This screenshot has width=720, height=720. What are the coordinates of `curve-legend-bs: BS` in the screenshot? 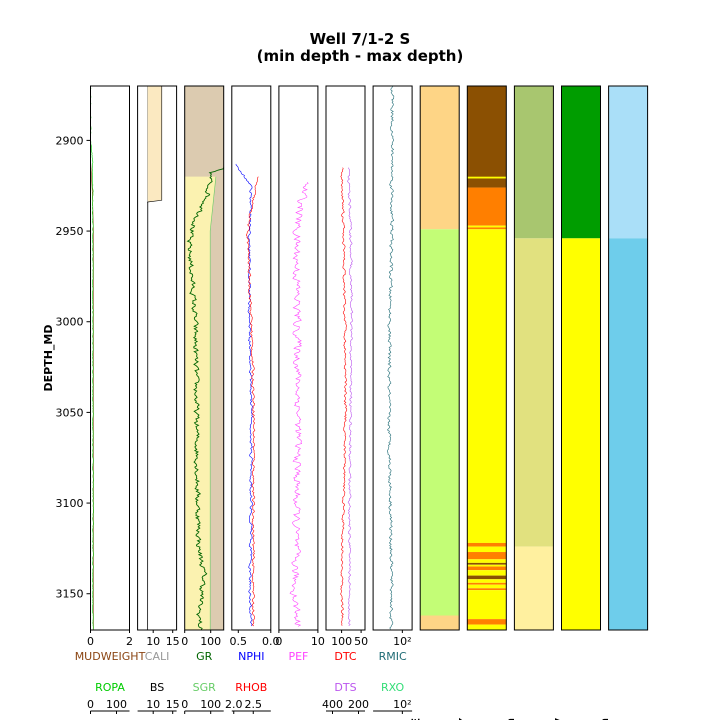 It's located at (157, 687).